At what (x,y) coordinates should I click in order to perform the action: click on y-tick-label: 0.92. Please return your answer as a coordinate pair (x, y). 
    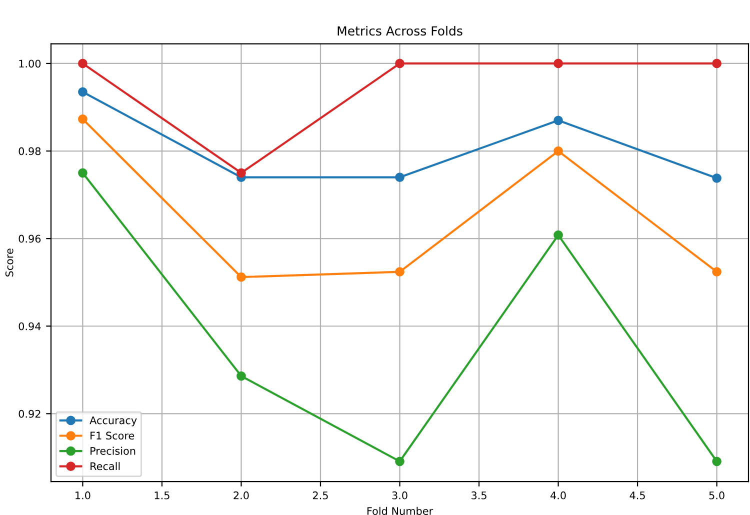
    Looking at the image, I should click on (29, 414).